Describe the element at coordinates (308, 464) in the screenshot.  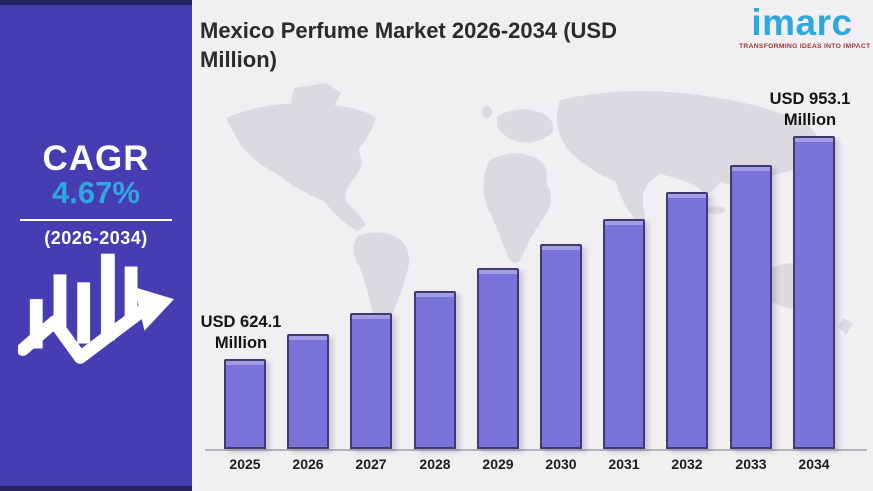
I see `year-label-2026: 2026` at that location.